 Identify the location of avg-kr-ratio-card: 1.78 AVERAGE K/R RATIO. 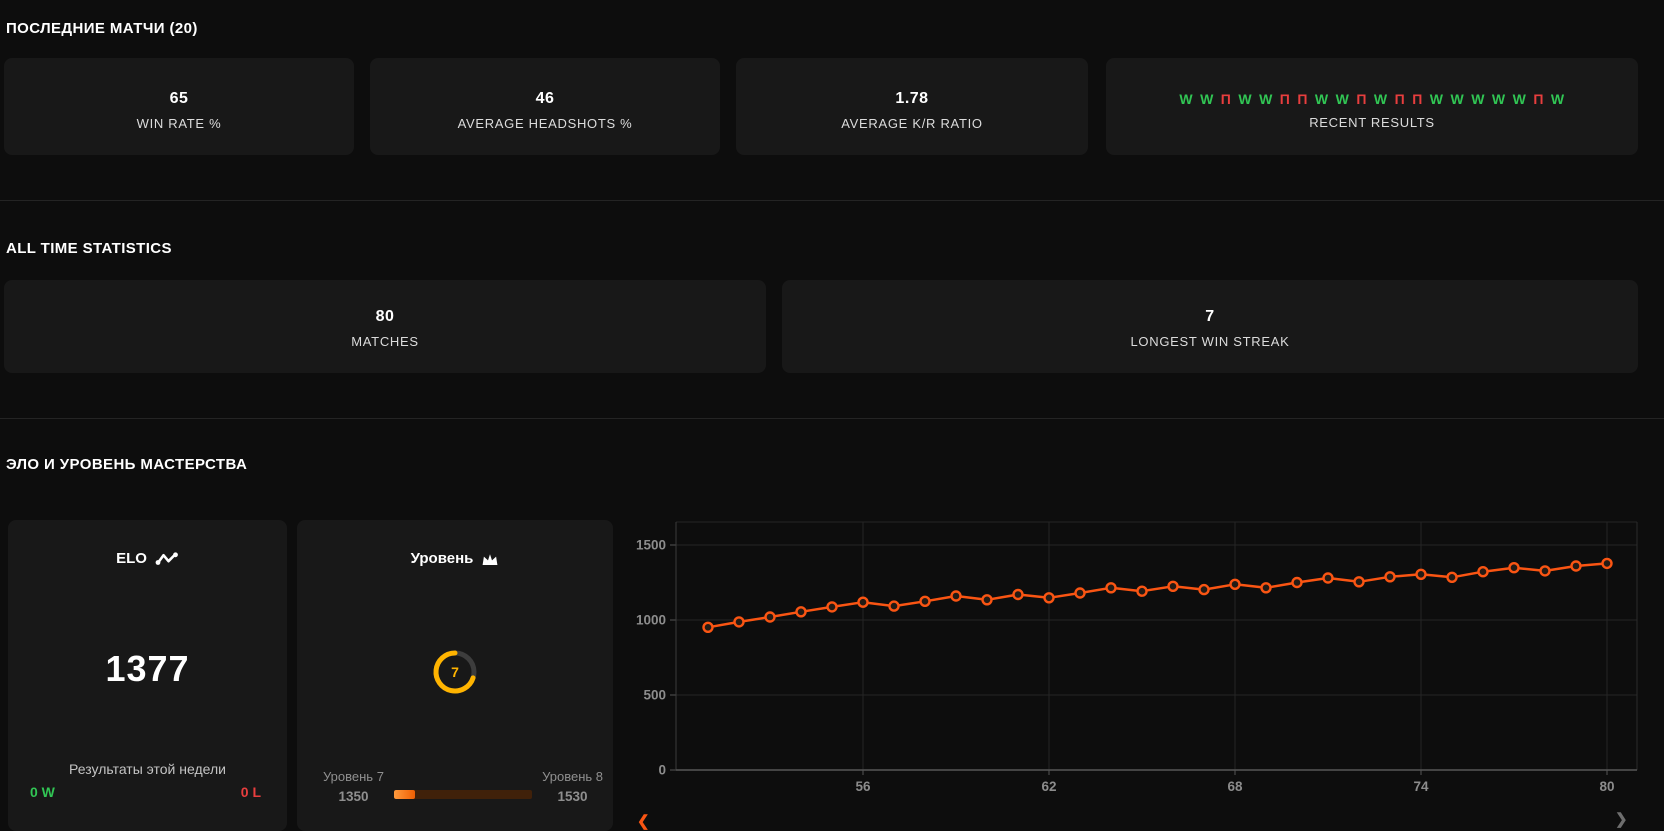
(912, 106).